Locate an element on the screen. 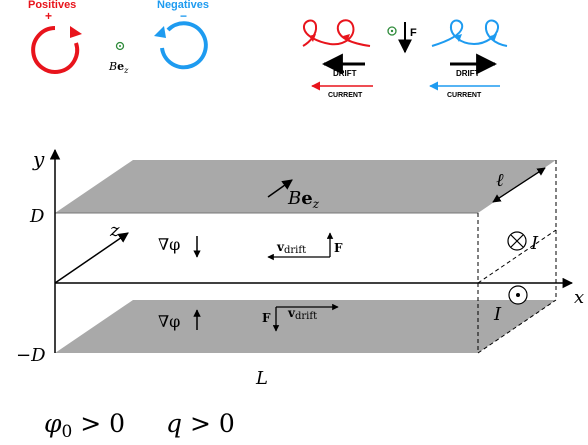  top-plate is located at coordinates (305, 186).